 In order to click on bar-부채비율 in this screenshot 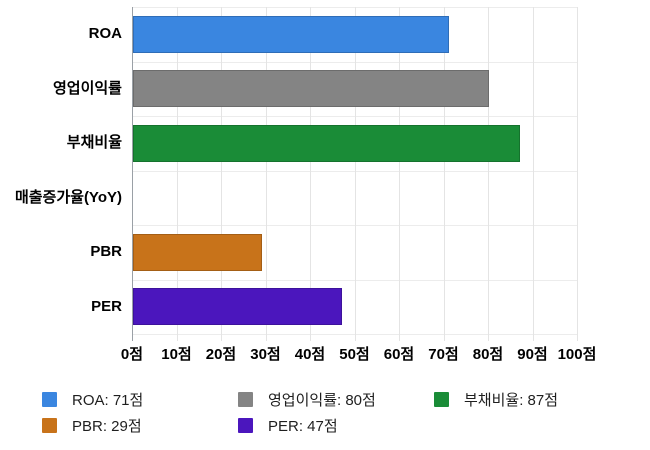, I will do `click(327, 143)`.